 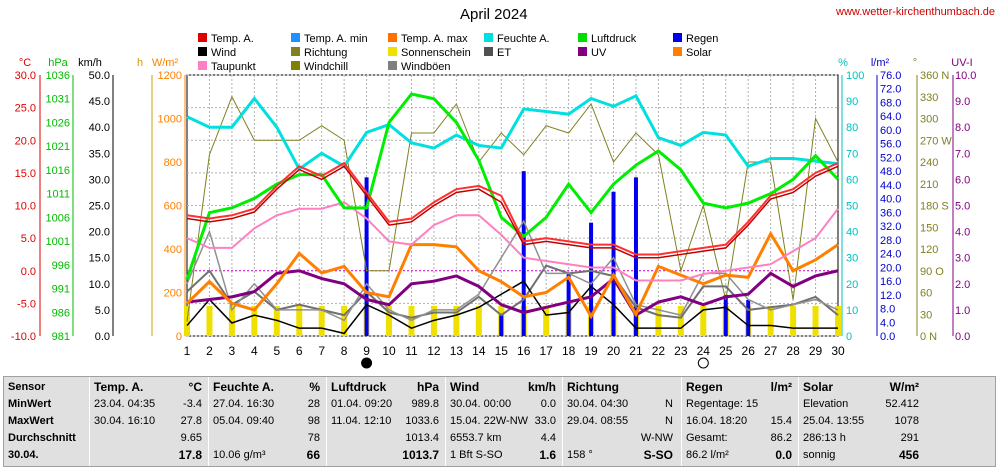 I want to click on wind-avg: 4.4, so click(x=548, y=438).